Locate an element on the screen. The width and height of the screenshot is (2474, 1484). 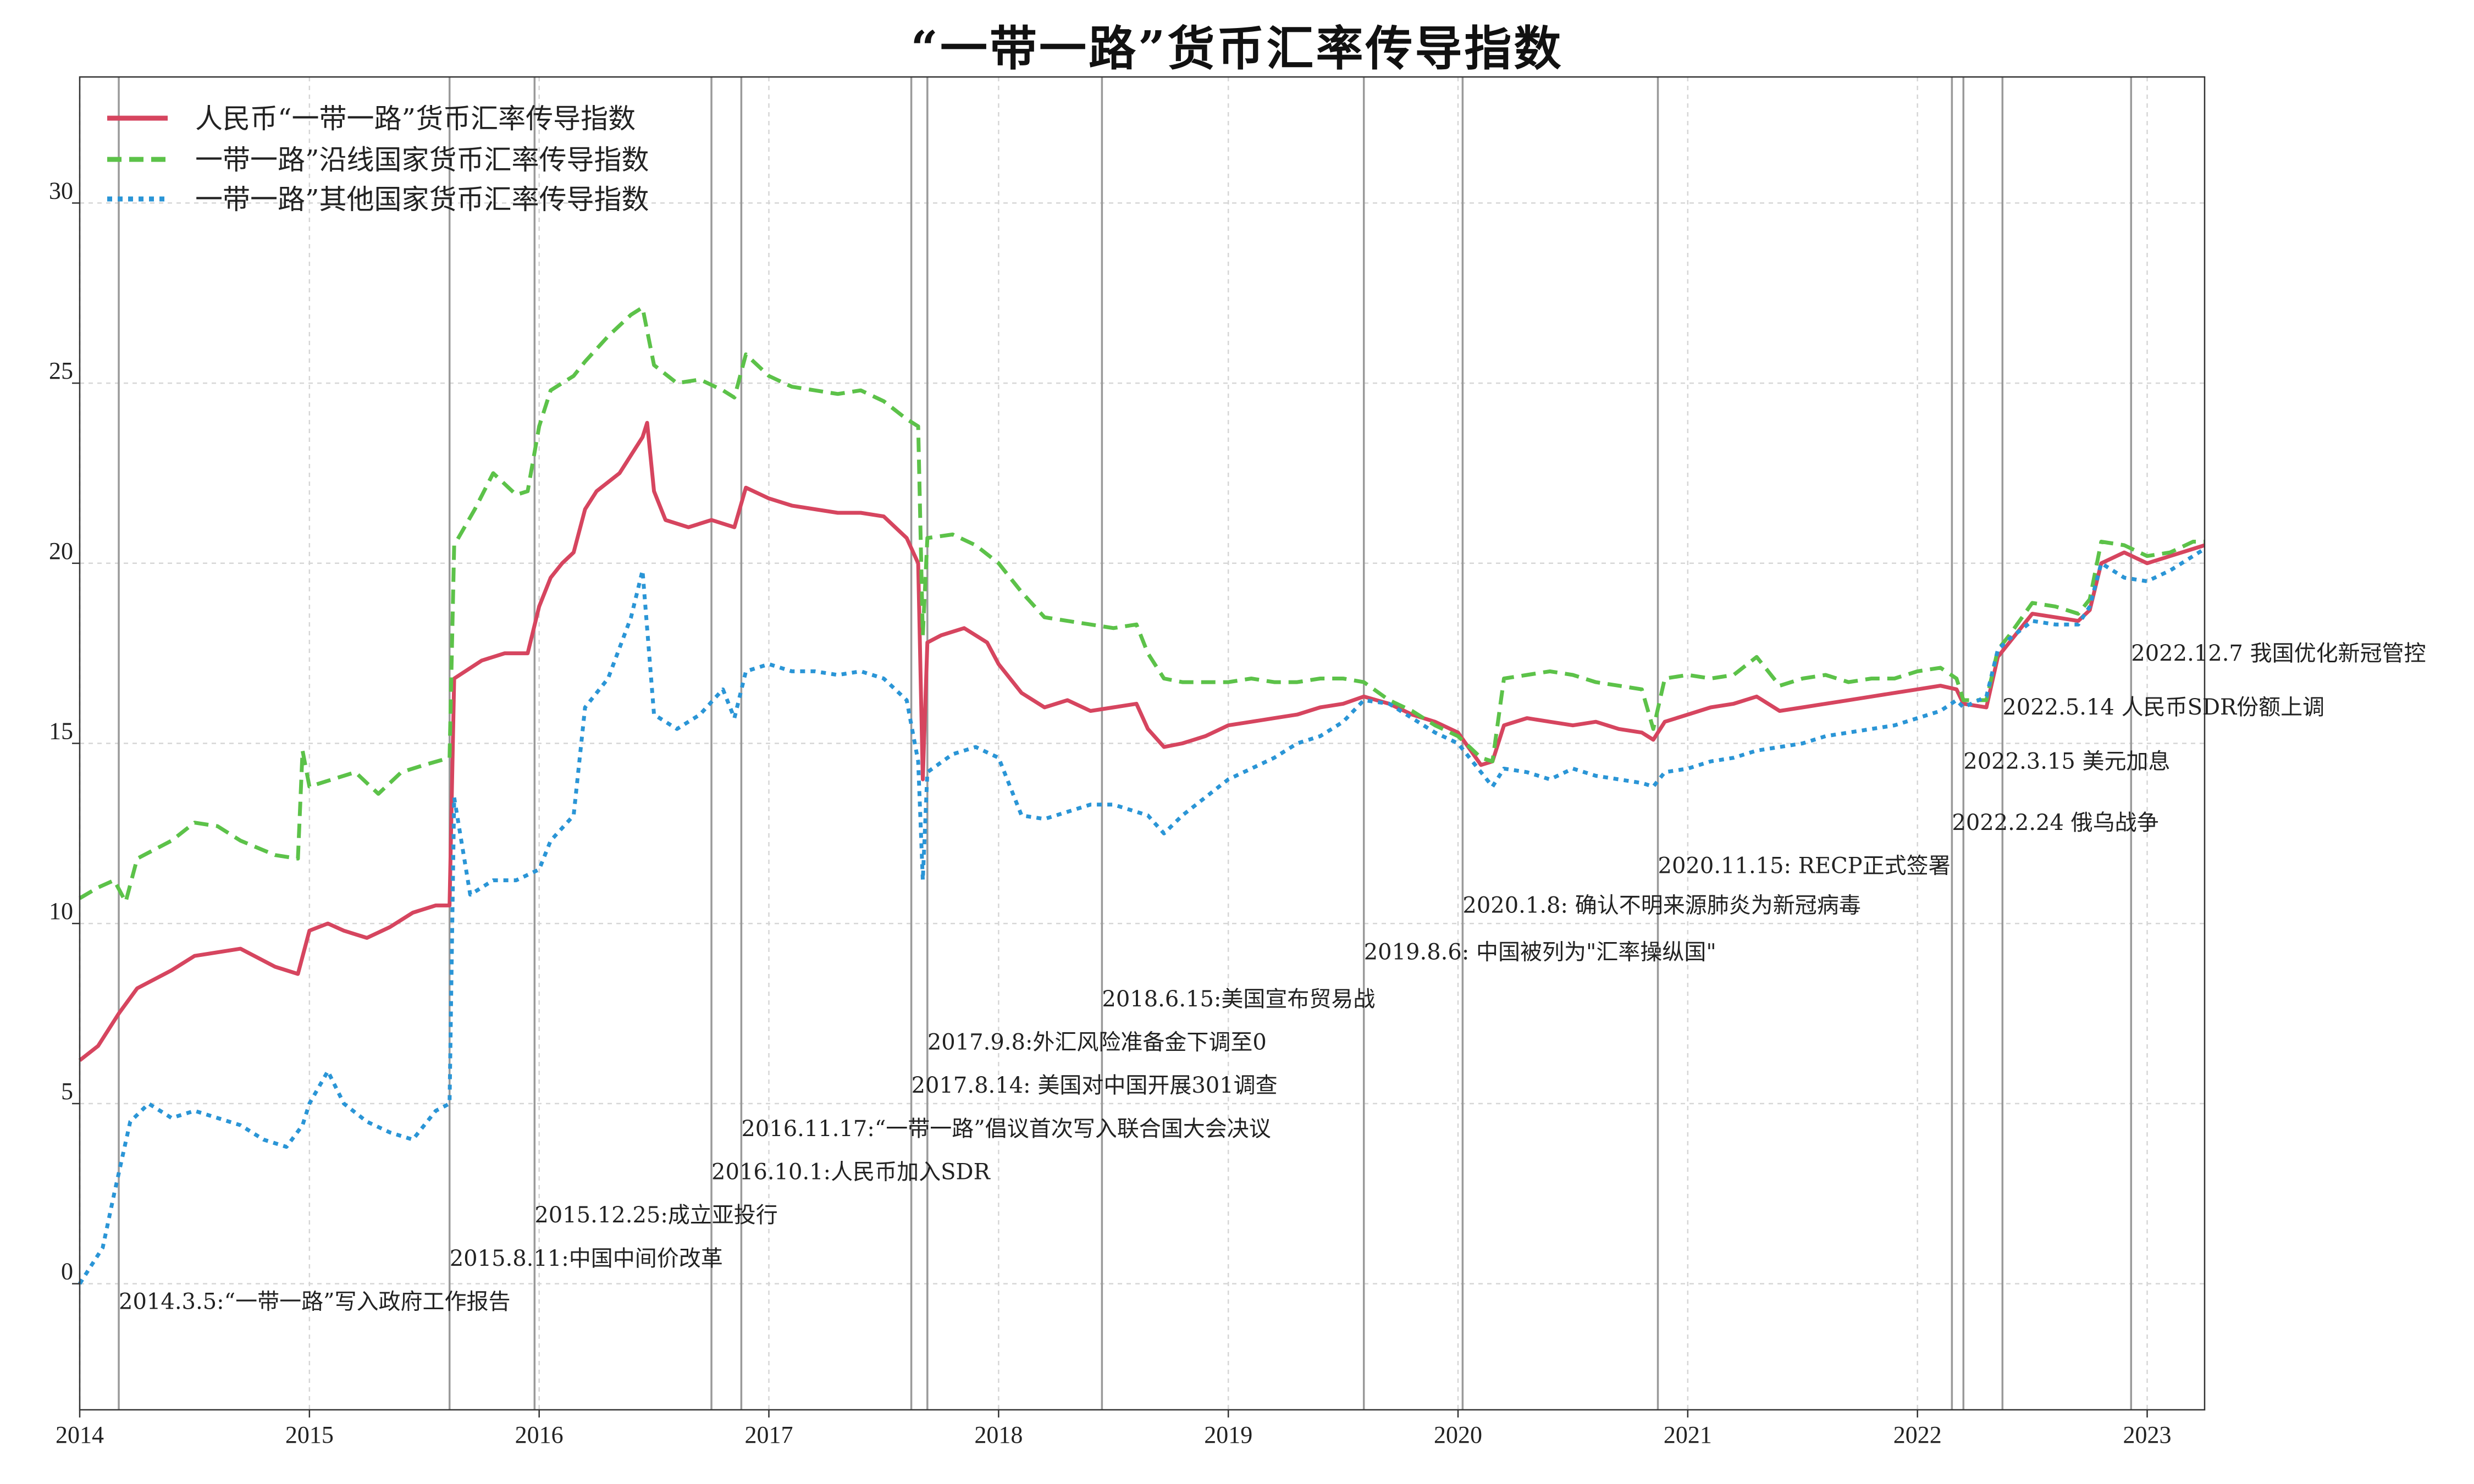
x-tick-label: 2015 is located at coordinates (309, 1434).